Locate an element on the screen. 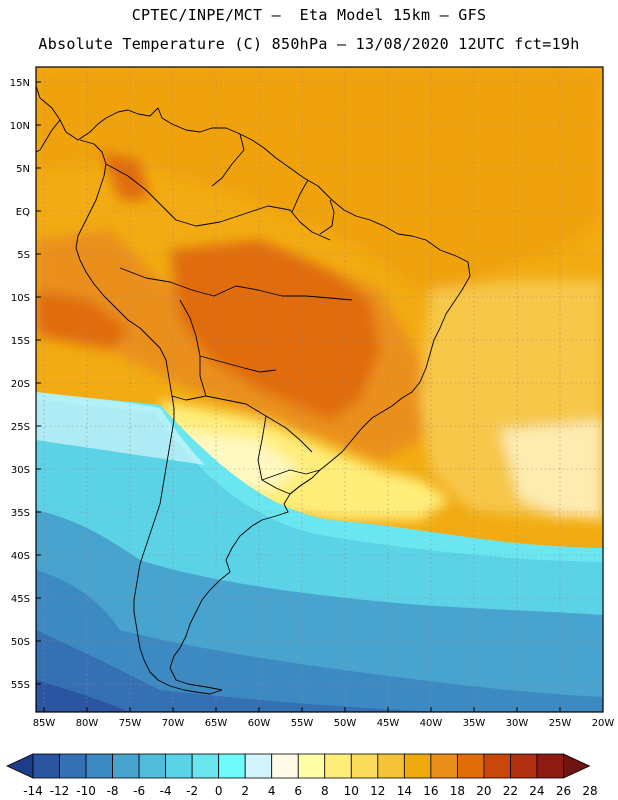 Image resolution: width=618 pixels, height=800 pixels. lat-label: 45S is located at coordinates (20, 599).